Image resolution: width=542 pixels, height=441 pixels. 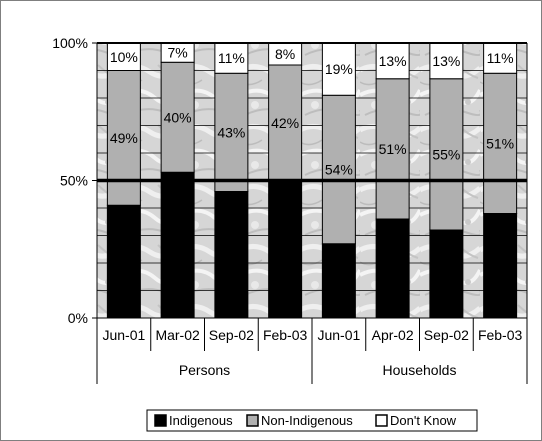 I want to click on legend-label: Indigenous, so click(x=201, y=420).